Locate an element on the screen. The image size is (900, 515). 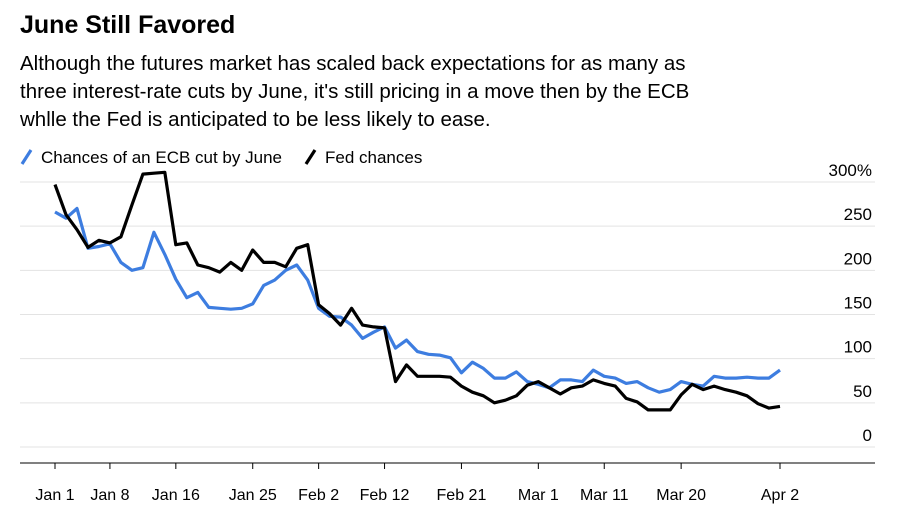
x-tick-label: Apr 2 is located at coordinates (780, 495).